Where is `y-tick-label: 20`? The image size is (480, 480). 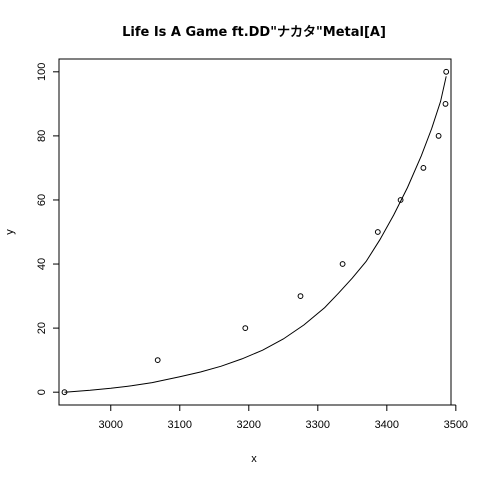
y-tick-label: 20 is located at coordinates (42, 328).